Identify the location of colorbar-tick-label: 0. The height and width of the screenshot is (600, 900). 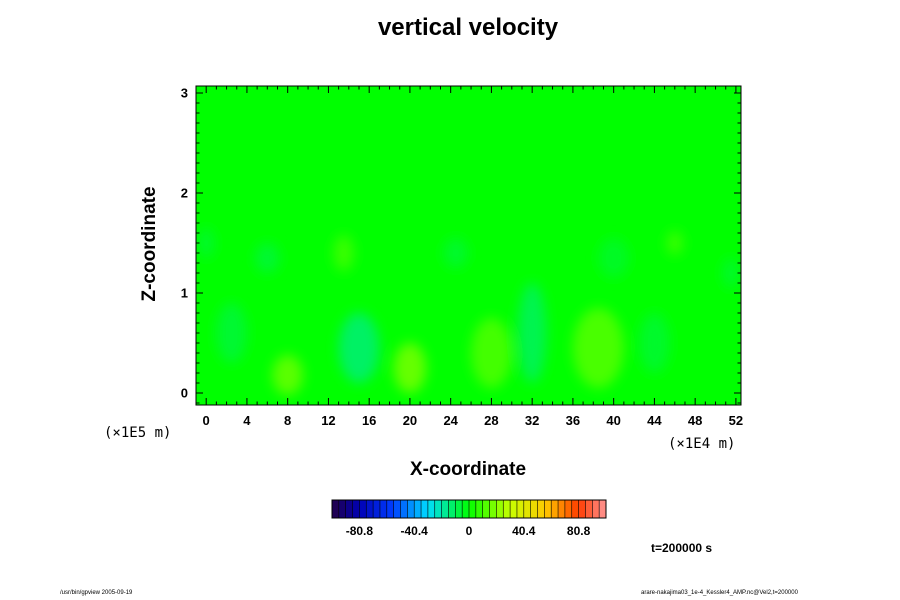
(469, 531).